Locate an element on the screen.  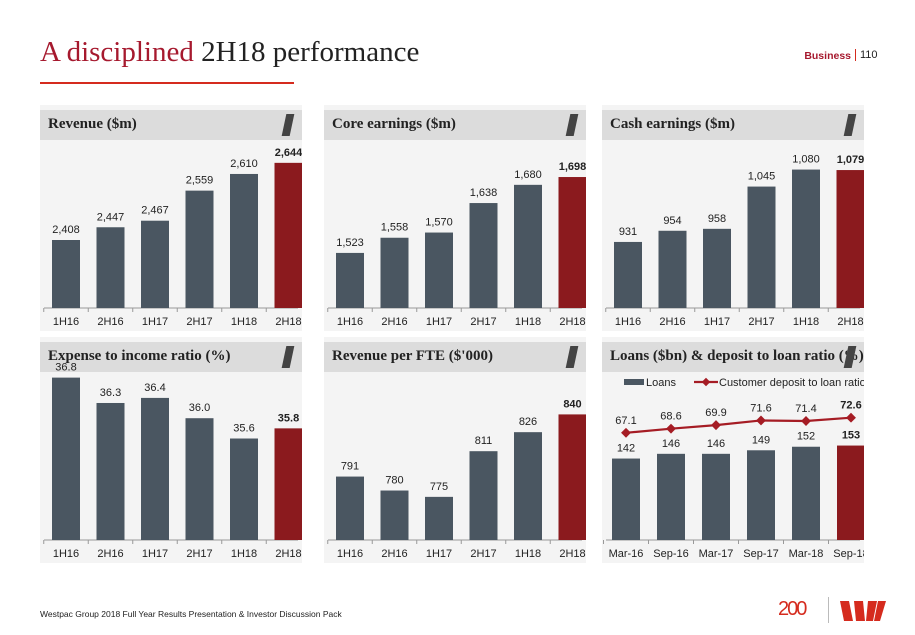
data-label: 954 is located at coordinates (672, 221).